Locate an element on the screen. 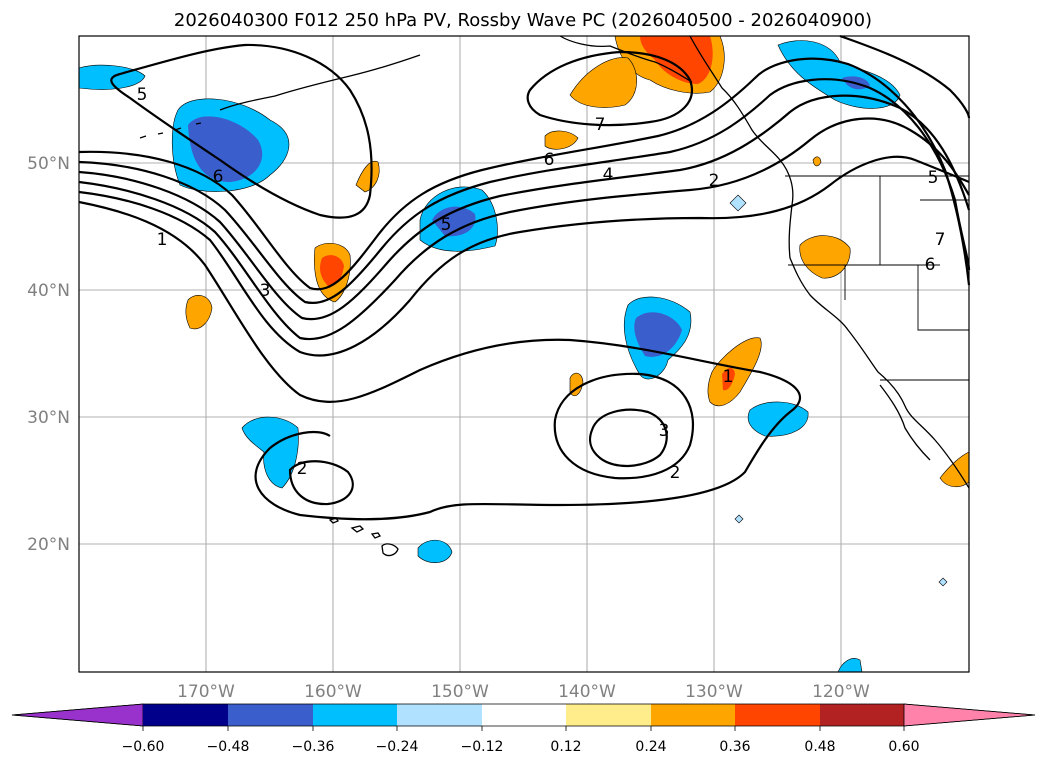  colorbar-tick-label: 0.60 is located at coordinates (903, 747).